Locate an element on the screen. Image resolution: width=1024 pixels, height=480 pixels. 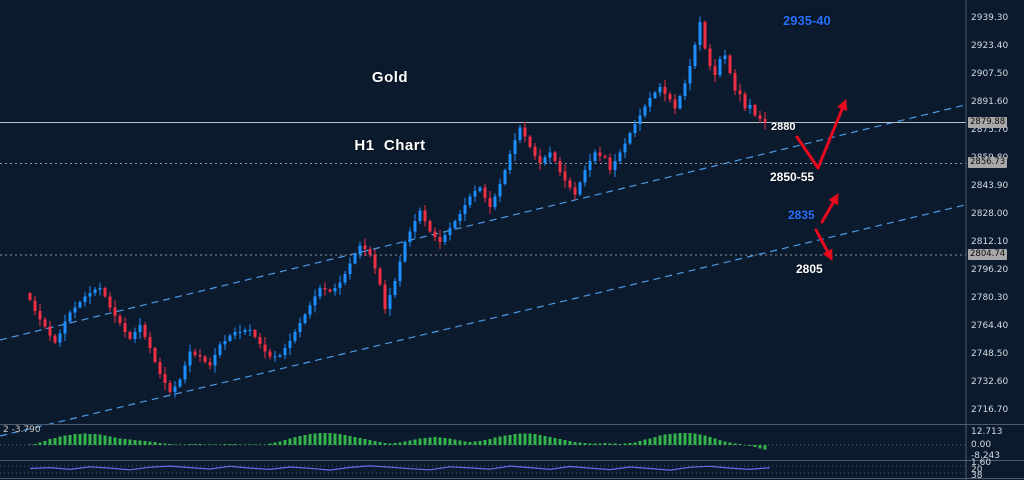
indicator-histogram is located at coordinates (483, 441).